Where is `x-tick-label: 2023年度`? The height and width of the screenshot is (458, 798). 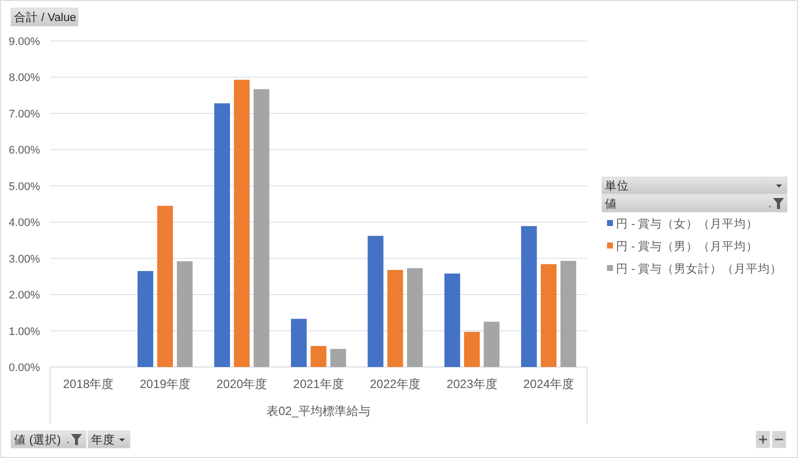
x-tick-label: 2023年度 is located at coordinates (472, 384).